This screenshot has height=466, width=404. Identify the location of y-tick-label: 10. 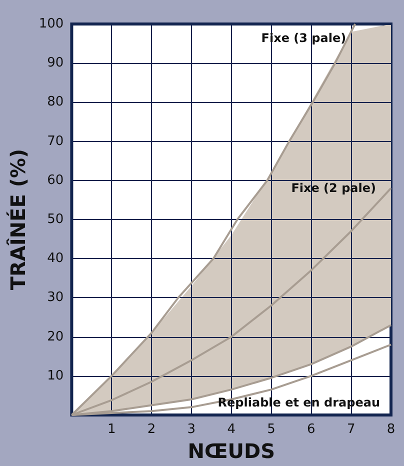
(55, 376).